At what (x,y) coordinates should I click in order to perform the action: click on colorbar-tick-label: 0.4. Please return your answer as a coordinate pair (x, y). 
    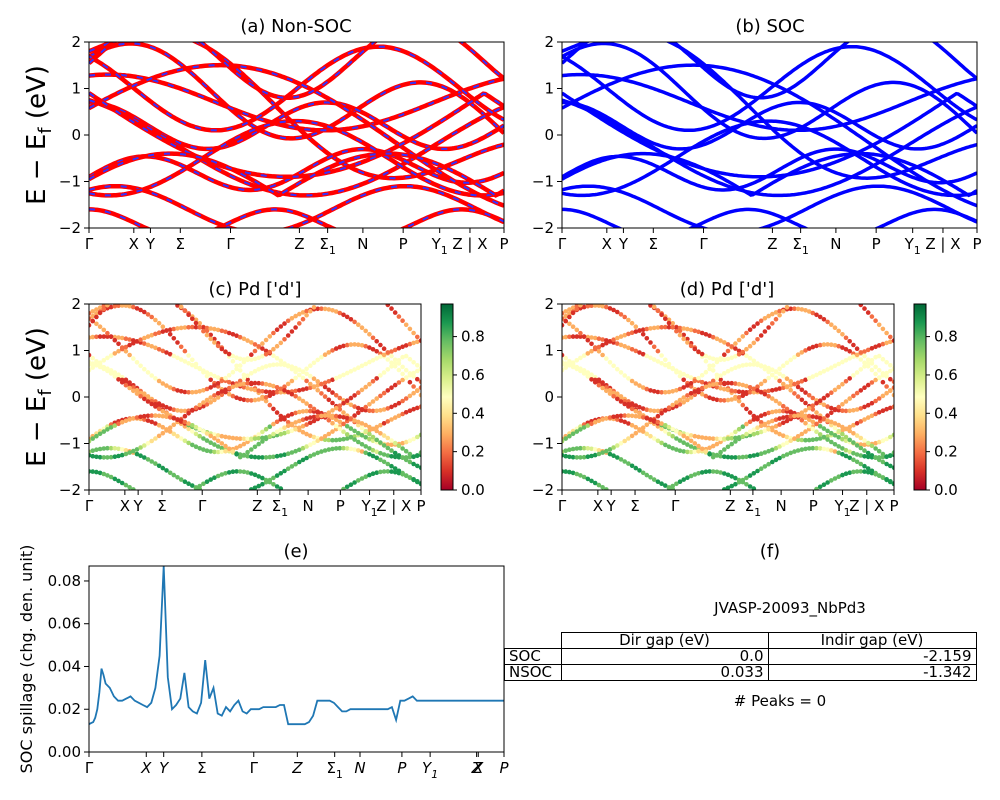
    Looking at the image, I should click on (473, 413).